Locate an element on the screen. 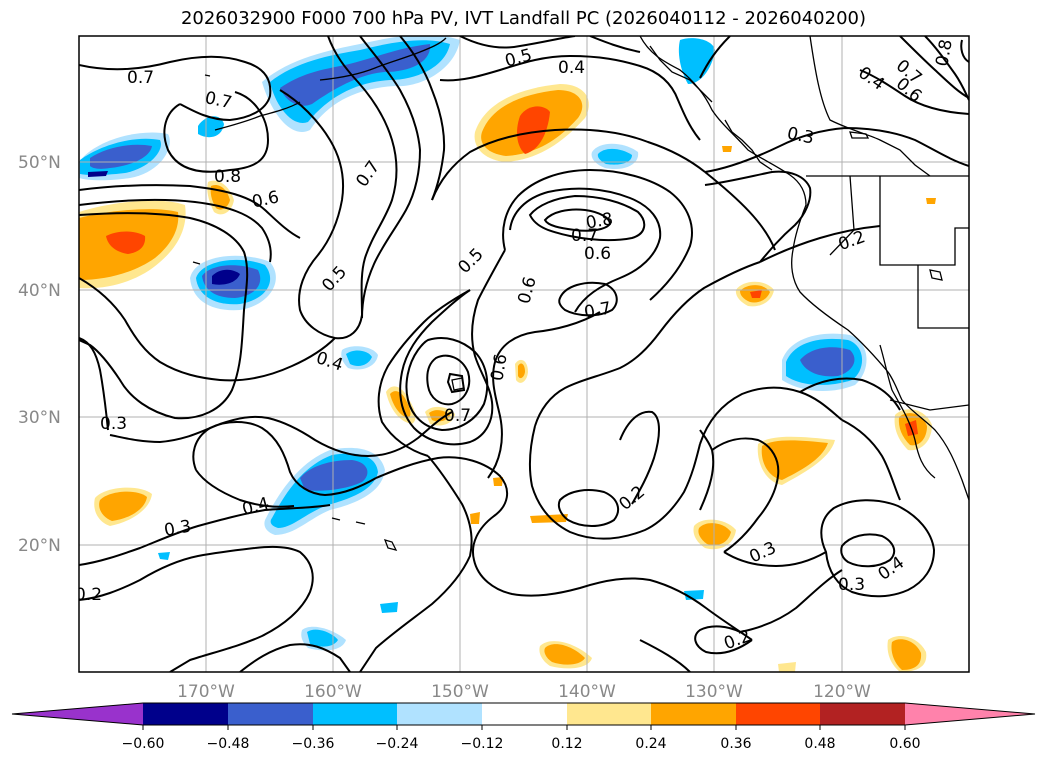 This screenshot has height=765, width=1047. colorbar-tick: −0.36 is located at coordinates (313, 744).